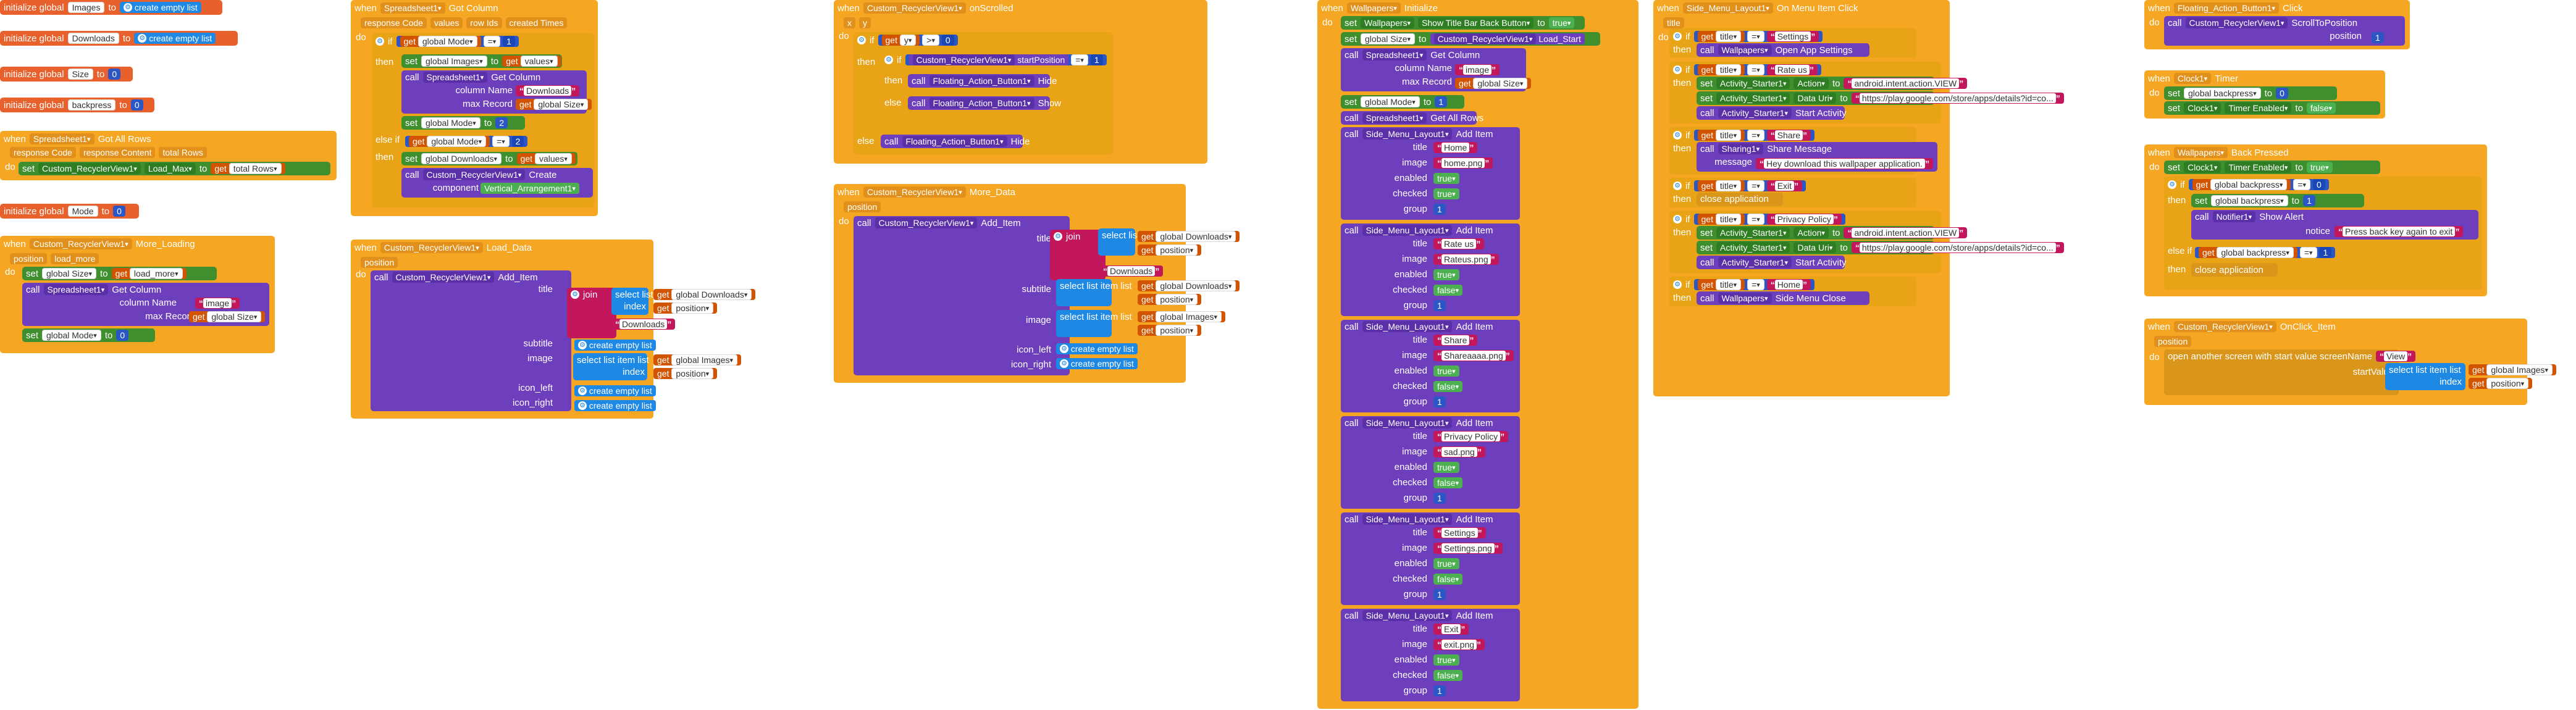 Image resolution: width=2576 pixels, height=710 pixels. What do you see at coordinates (1402, 102) in the screenshot?
I see `set-global-mode: set global Mode to 1` at bounding box center [1402, 102].